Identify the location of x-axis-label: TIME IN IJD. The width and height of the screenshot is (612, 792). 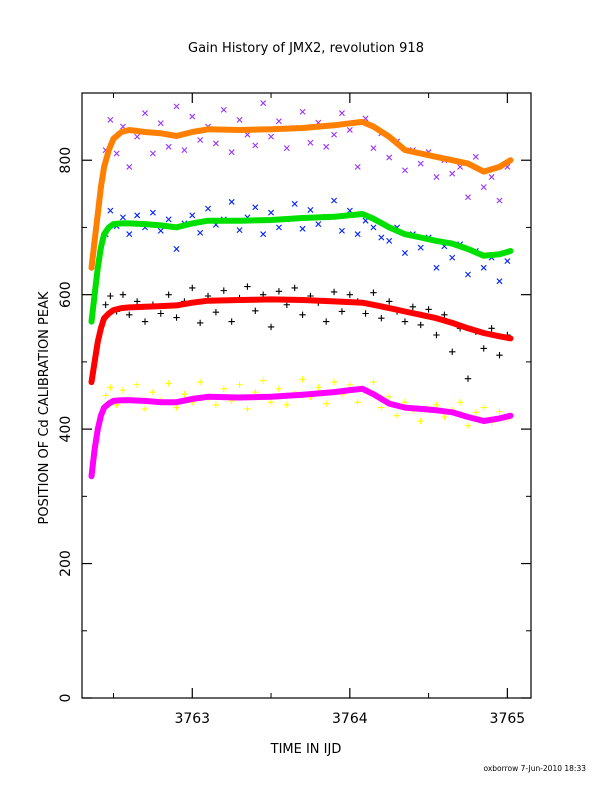
(306, 749).